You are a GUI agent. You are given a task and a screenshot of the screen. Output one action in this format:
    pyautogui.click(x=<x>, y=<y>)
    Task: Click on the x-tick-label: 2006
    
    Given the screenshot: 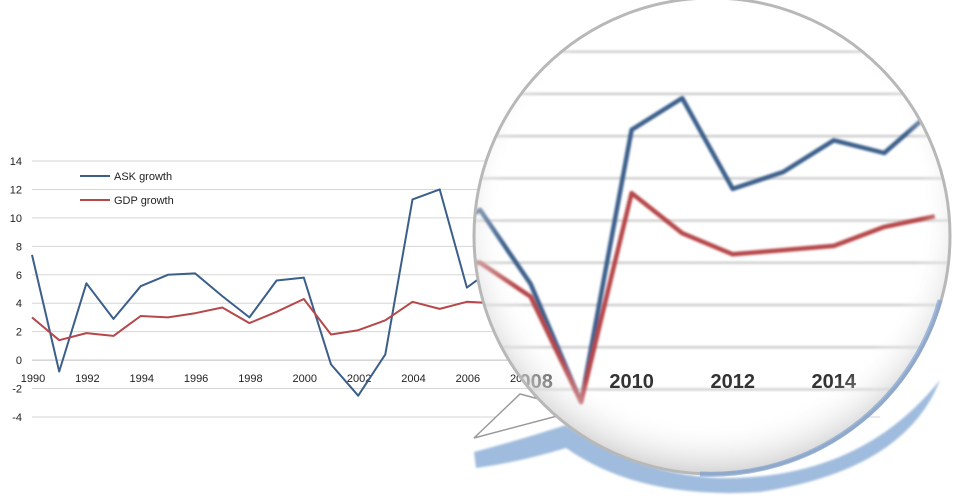 What is the action you would take?
    pyautogui.click(x=468, y=379)
    